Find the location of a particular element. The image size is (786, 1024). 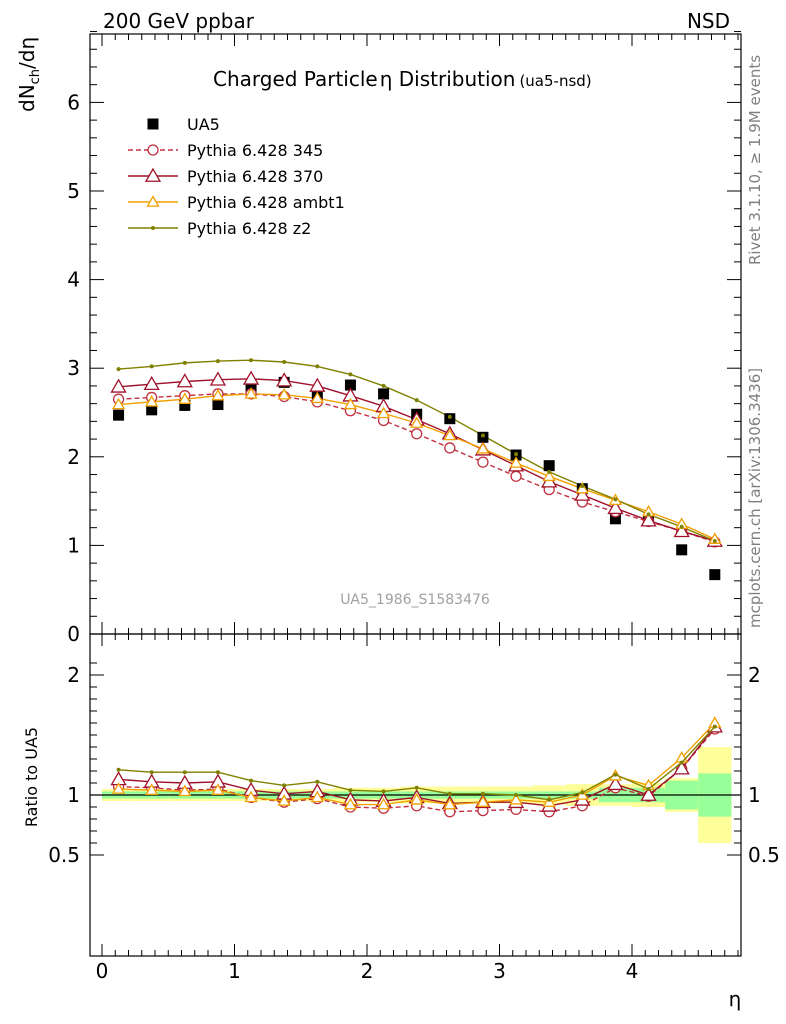

legend-label: Pythia 6.428 370 is located at coordinates (255, 176).